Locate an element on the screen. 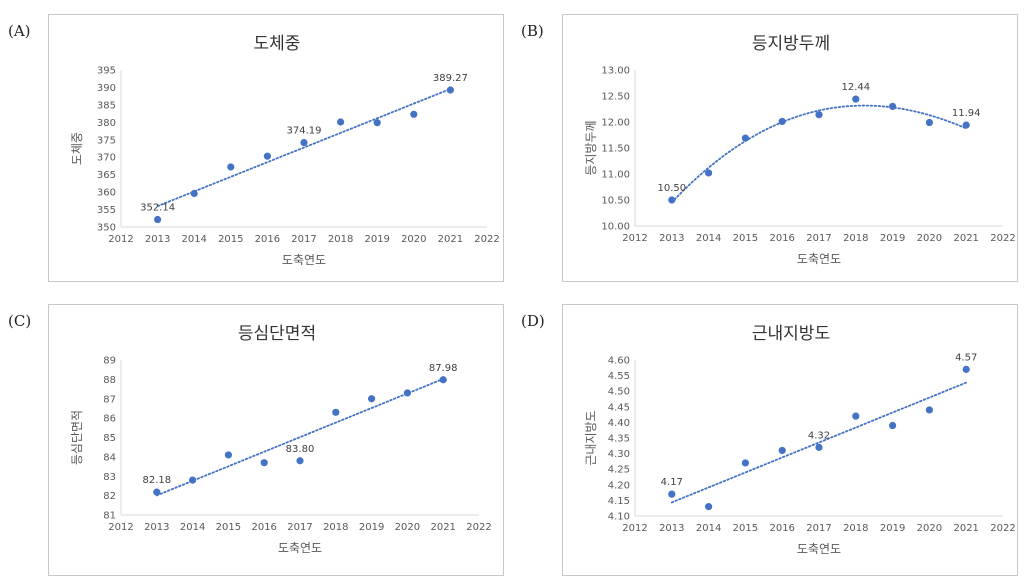 Image resolution: width=1024 pixels, height=584 pixels. panel-label-d: (D) is located at coordinates (533, 321).